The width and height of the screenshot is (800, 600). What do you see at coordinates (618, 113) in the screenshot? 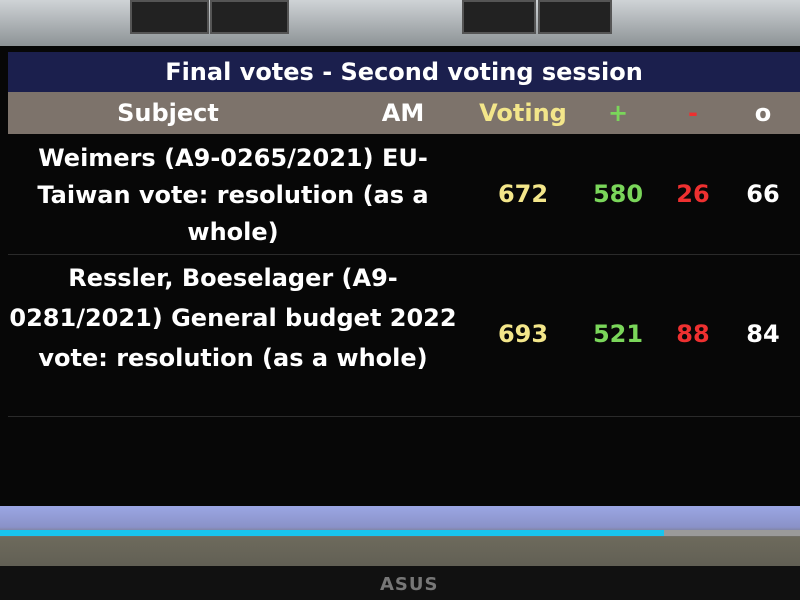
I see `col-plus: +` at bounding box center [618, 113].